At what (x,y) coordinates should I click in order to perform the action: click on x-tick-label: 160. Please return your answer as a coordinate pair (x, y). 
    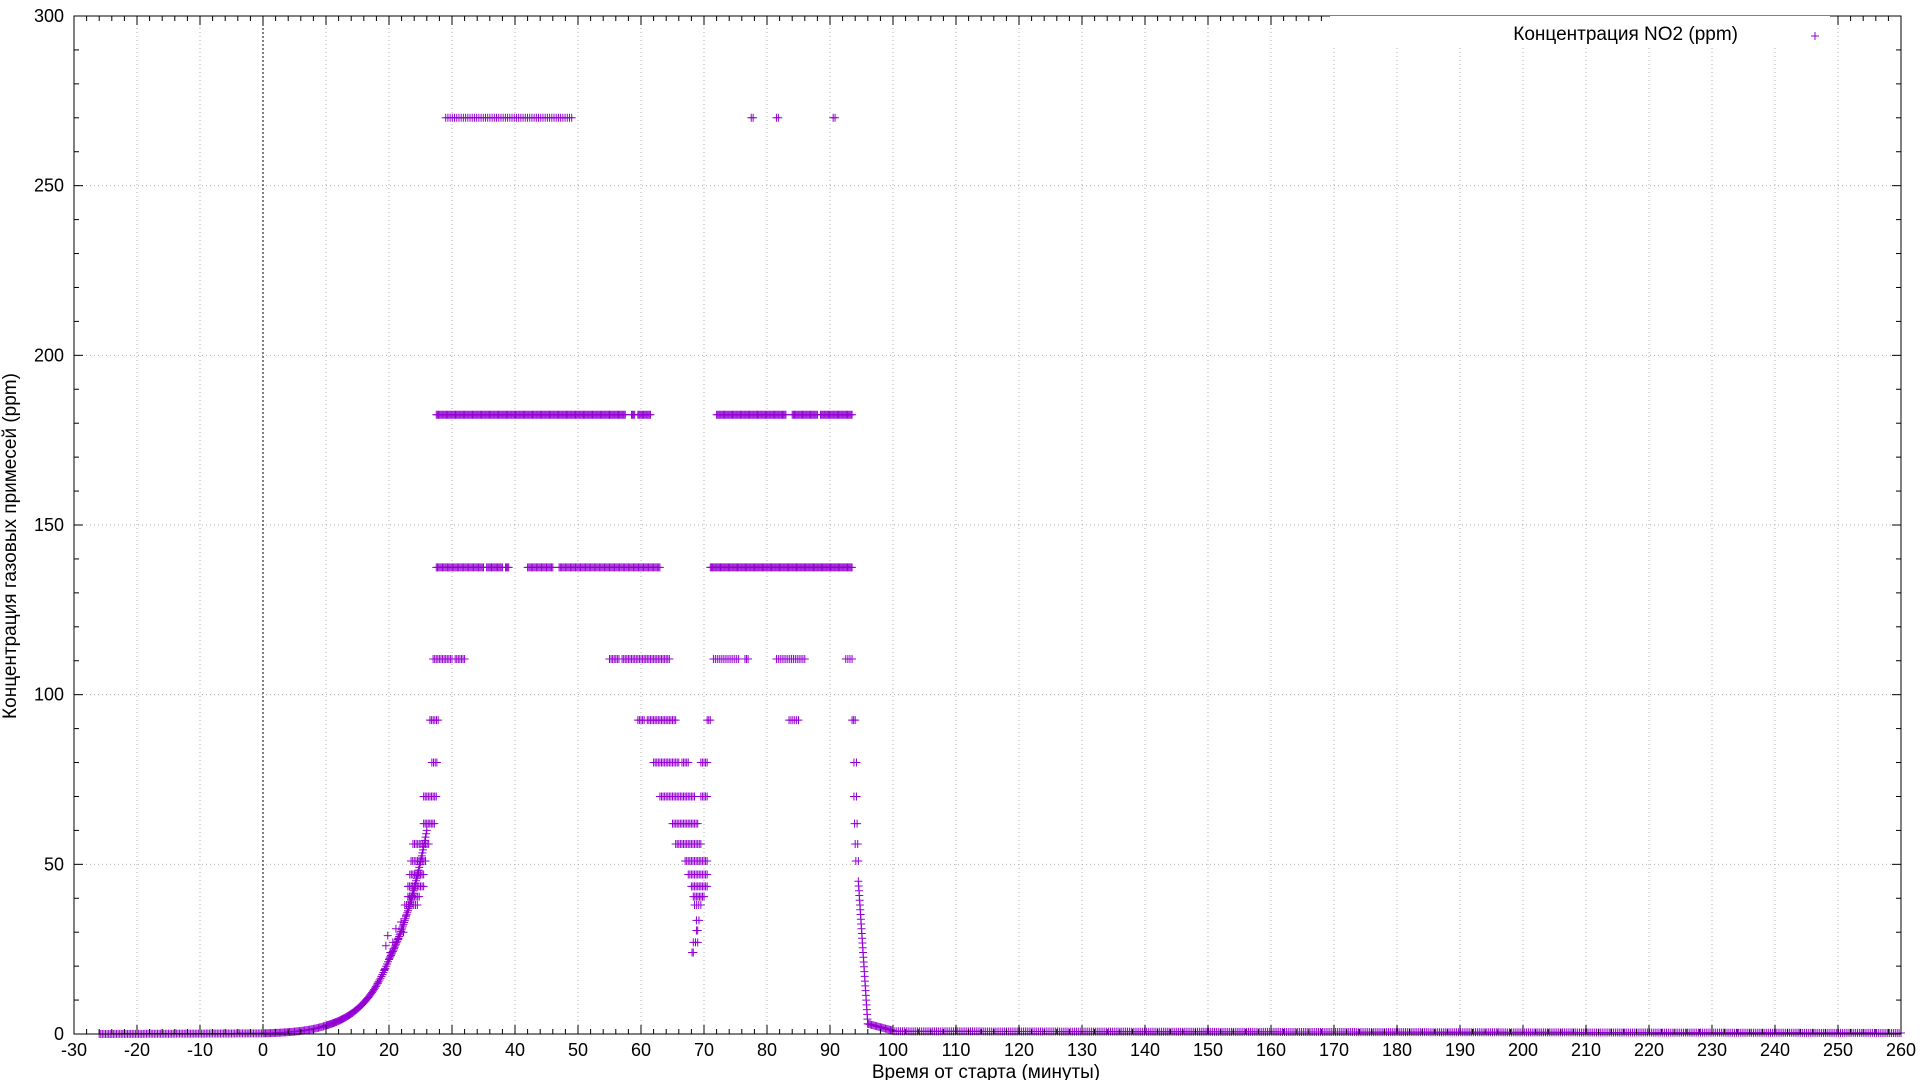
    Looking at the image, I should click on (1271, 1050).